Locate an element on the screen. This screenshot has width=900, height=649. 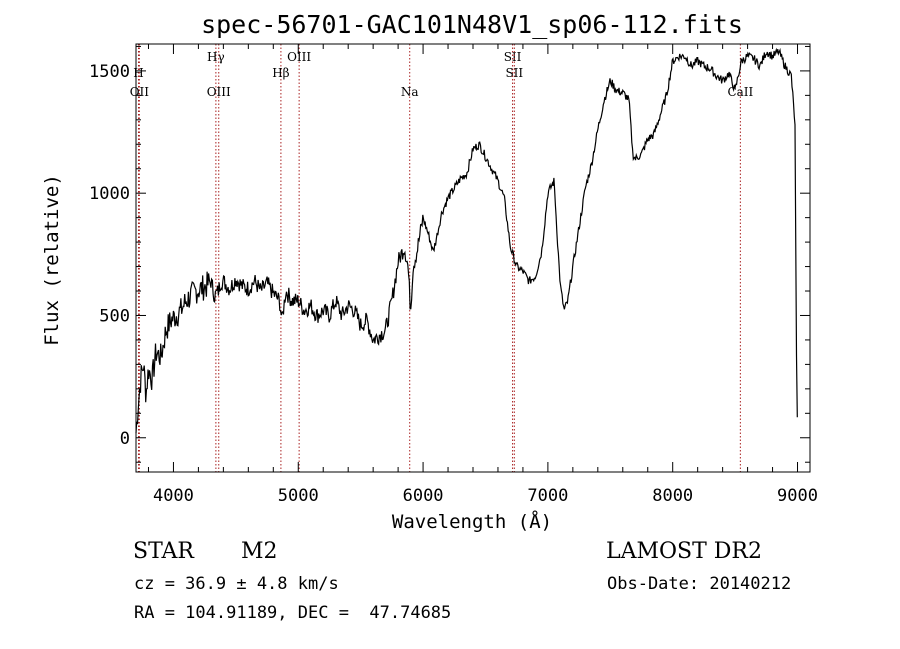
observation-date: Obs-Date: 20140212 is located at coordinates (699, 584).